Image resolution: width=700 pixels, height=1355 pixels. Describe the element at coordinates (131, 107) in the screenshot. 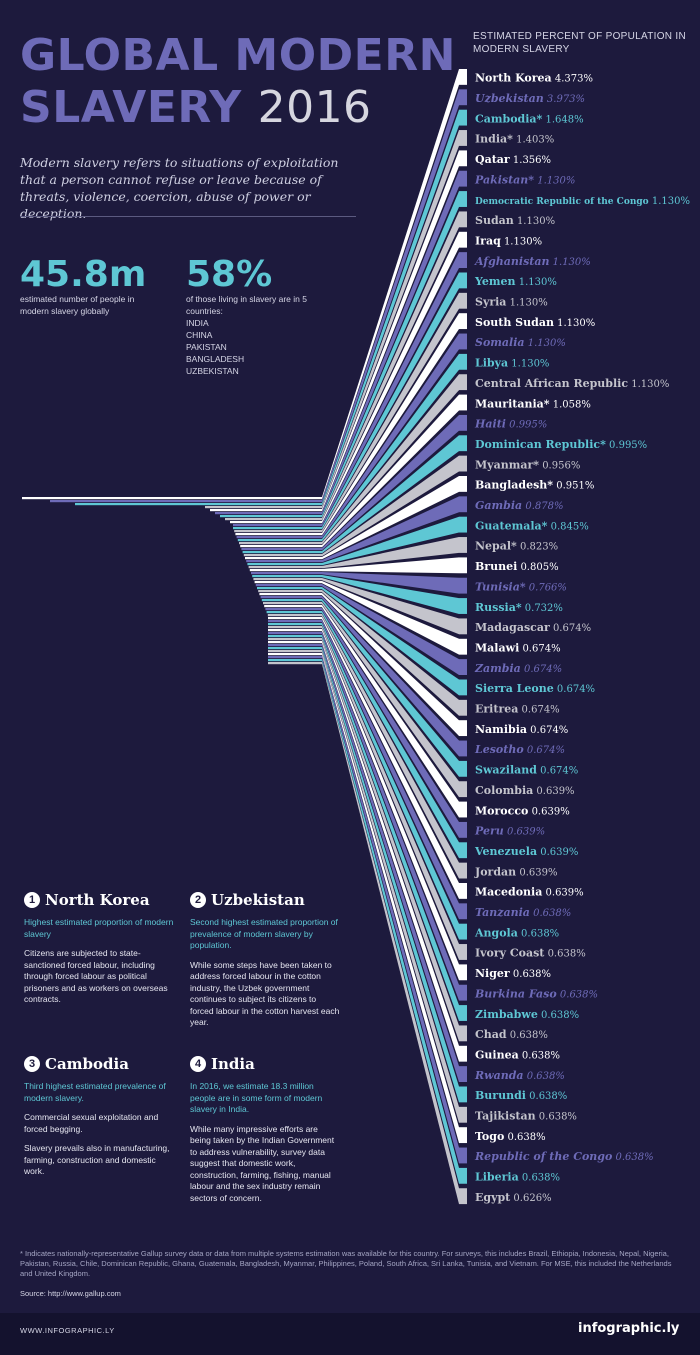

I see `title-line-2: SLAVERY` at that location.